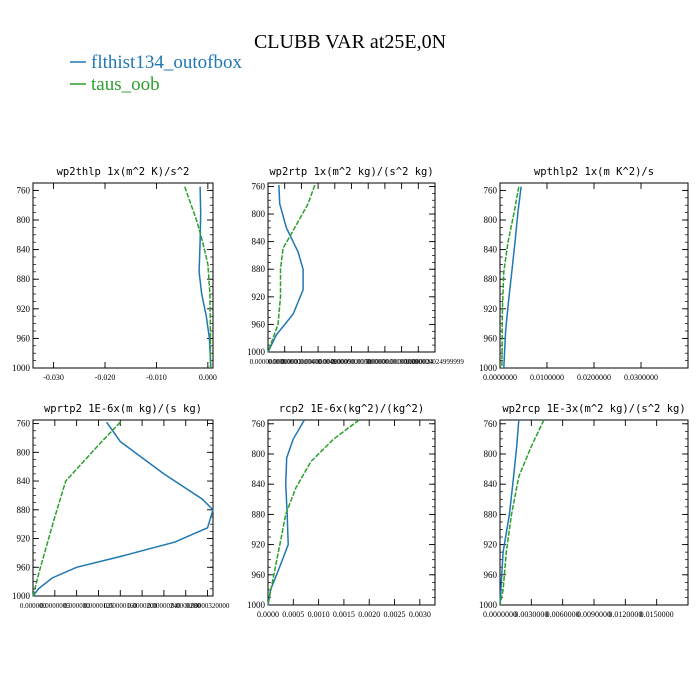  Describe the element at coordinates (547, 377) in the screenshot. I see `x-tick-label: 0.0100000` at that location.